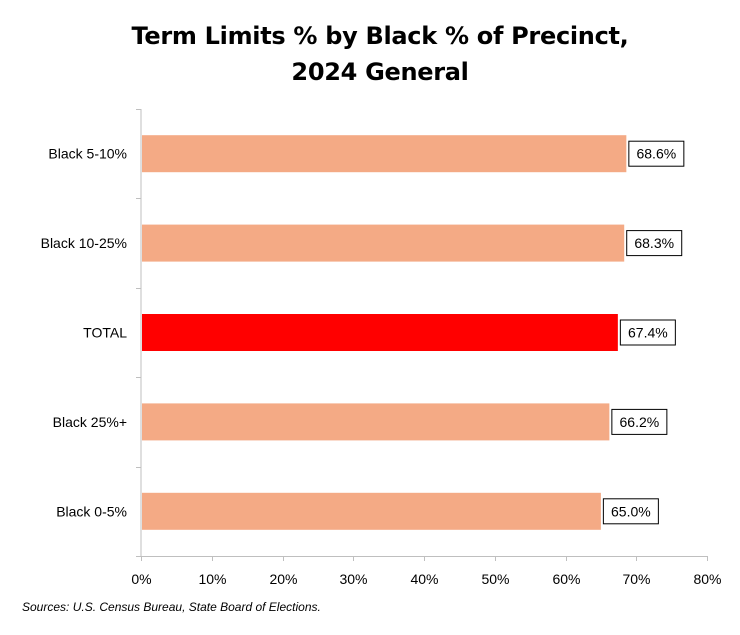 The width and height of the screenshot is (740, 635). I want to click on x-tick-label: 0%, so click(141, 579).